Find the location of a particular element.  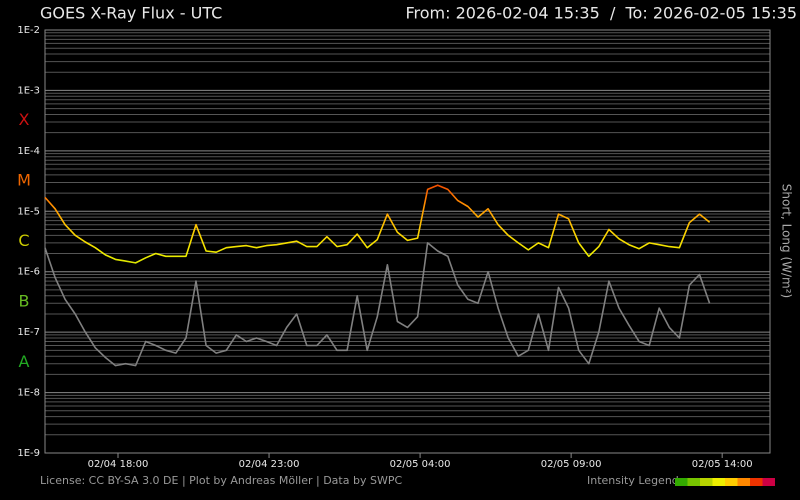

y-tick-label: 1E-9 is located at coordinates (28, 453).